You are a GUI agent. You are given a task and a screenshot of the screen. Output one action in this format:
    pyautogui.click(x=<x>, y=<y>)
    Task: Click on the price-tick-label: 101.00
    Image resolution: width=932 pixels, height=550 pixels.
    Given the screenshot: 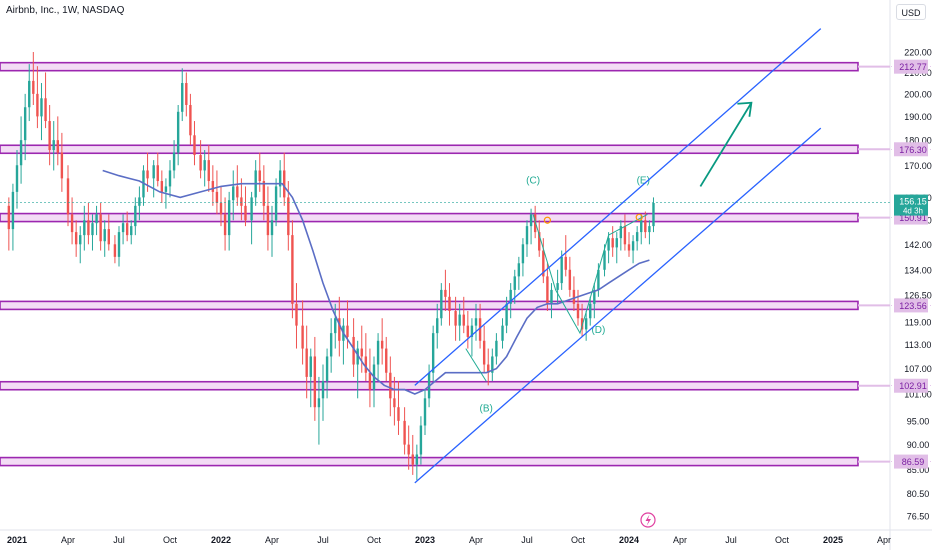 What is the action you would take?
    pyautogui.click(x=918, y=394)
    